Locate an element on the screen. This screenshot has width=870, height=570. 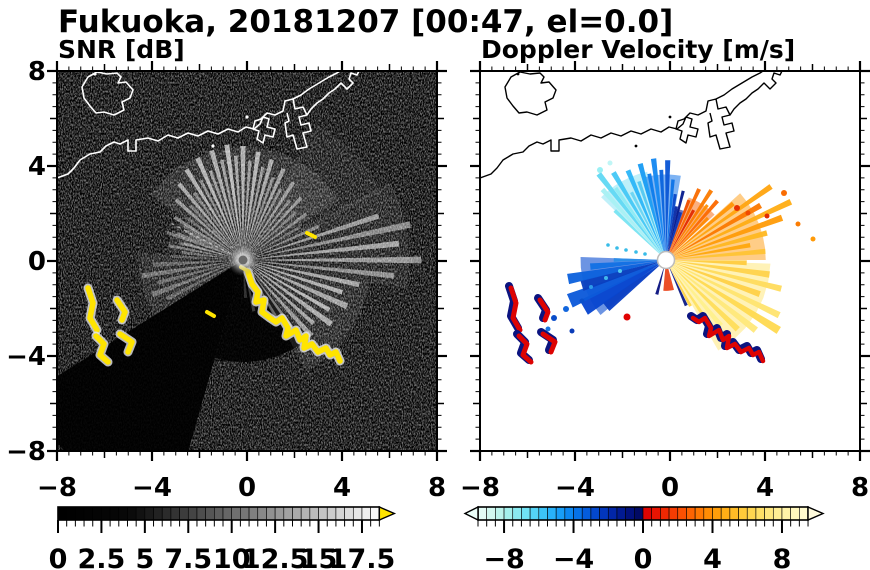
snr-colorbar-over-arrow is located at coordinates (387, 513).